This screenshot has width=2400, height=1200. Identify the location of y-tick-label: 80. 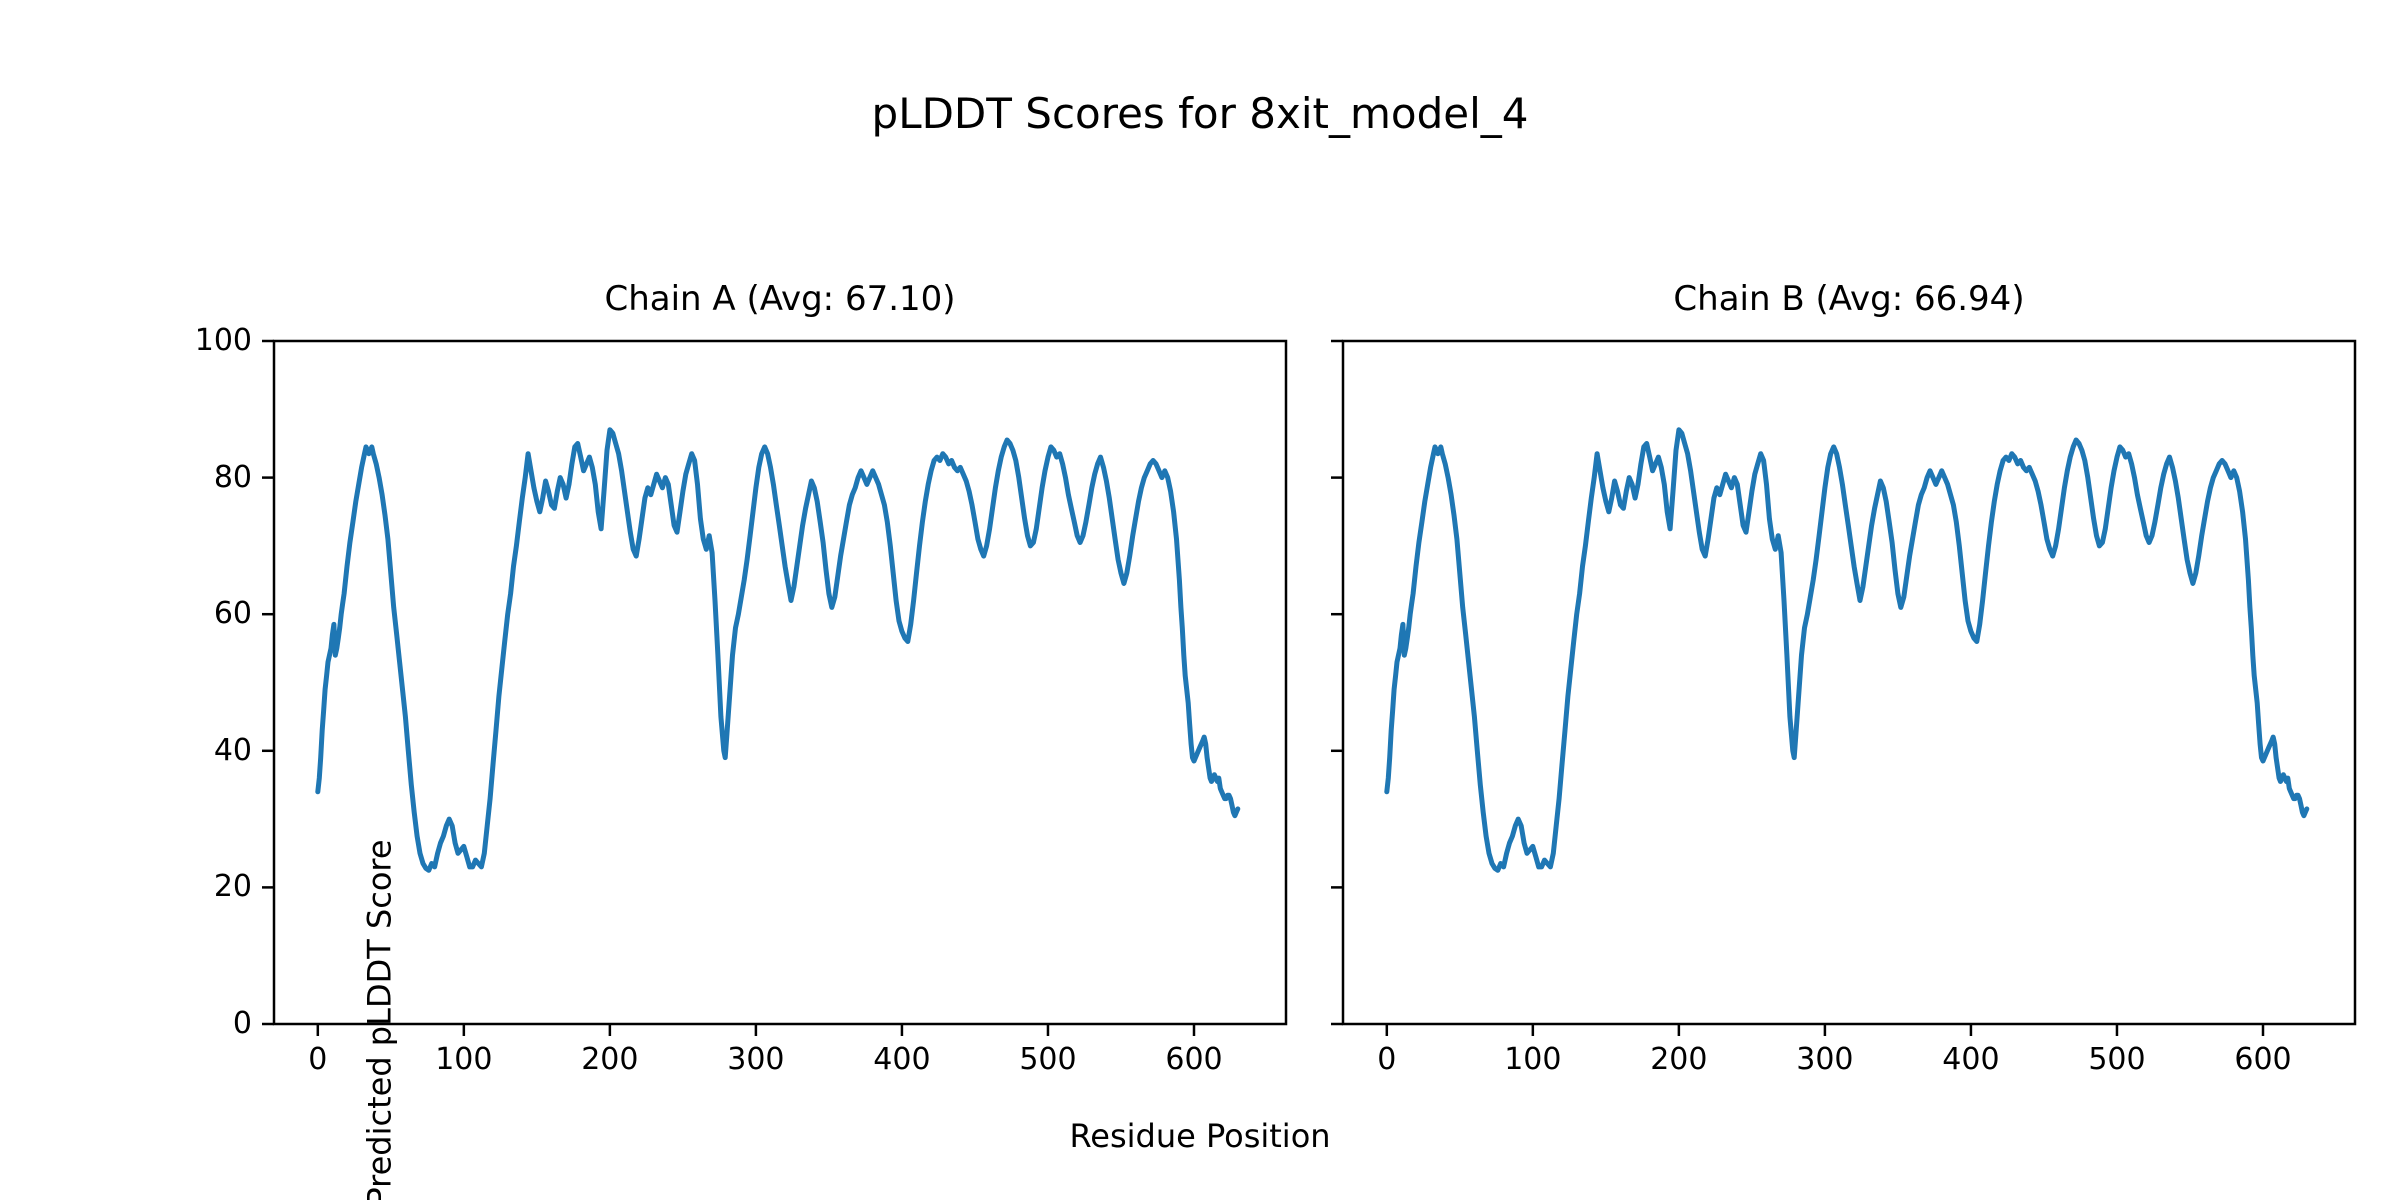
(232, 477).